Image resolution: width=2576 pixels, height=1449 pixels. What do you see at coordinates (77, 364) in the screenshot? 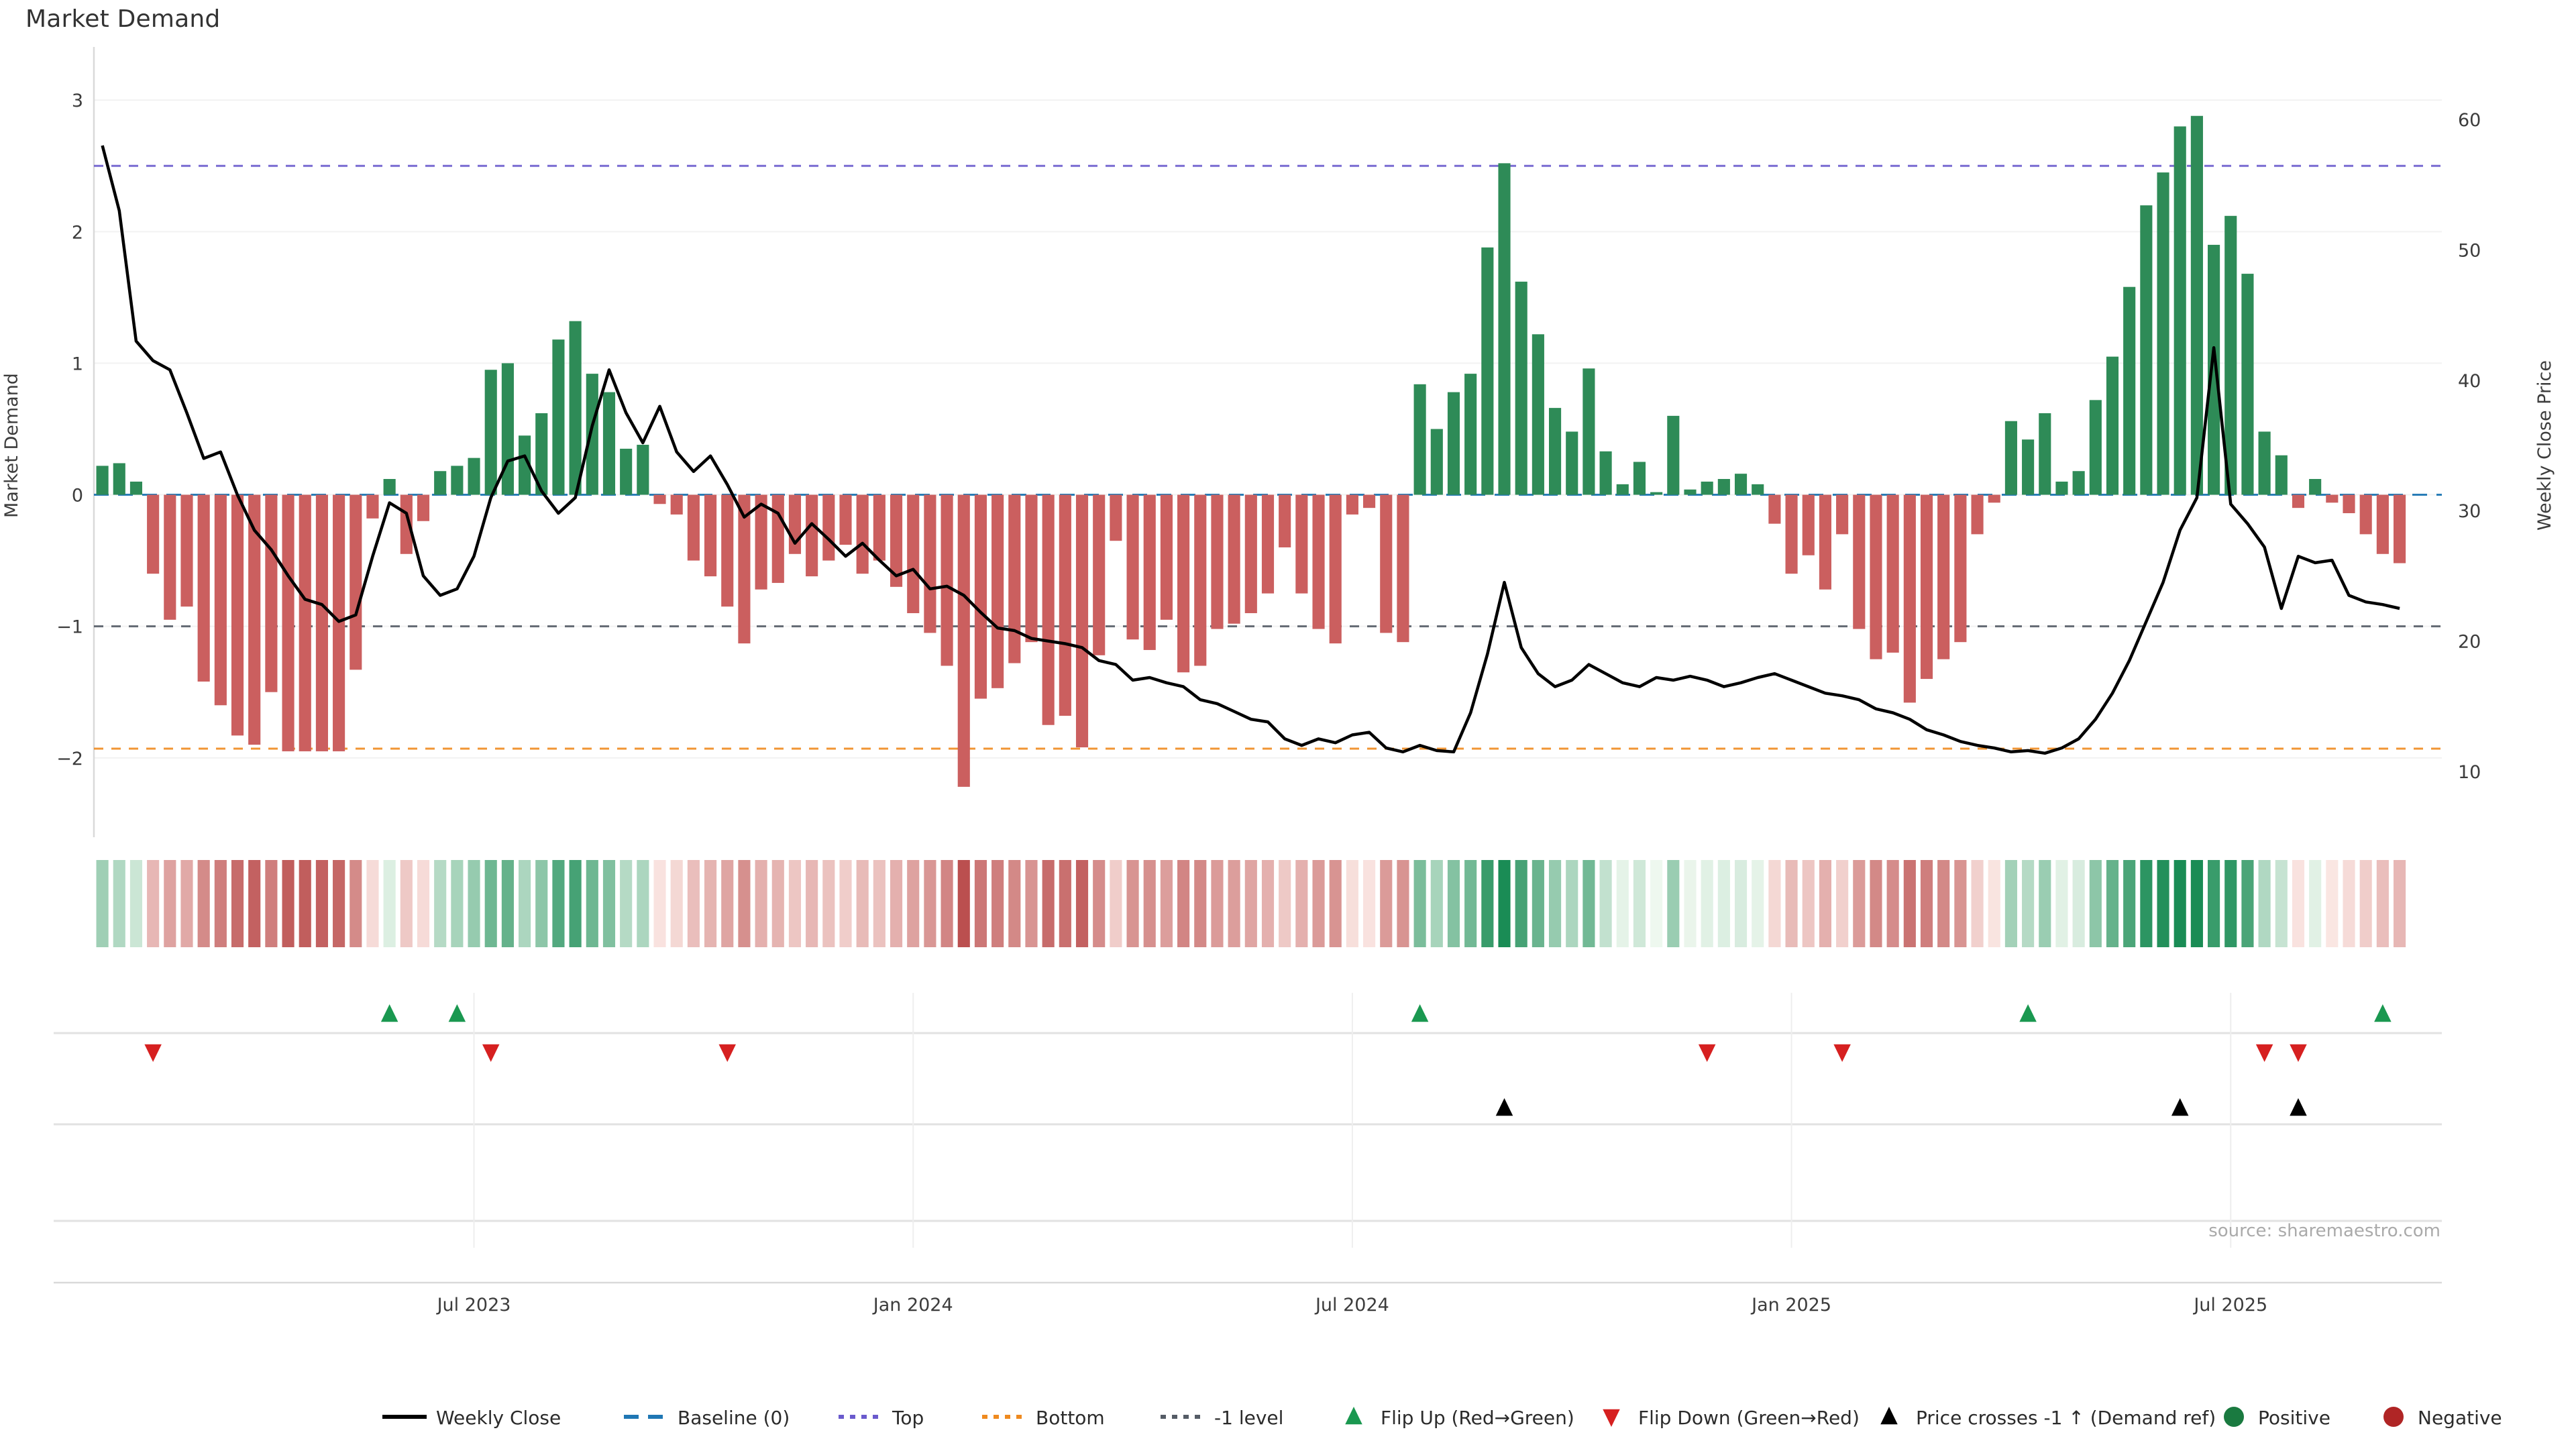
I see `y-tick-left: 1` at bounding box center [77, 364].